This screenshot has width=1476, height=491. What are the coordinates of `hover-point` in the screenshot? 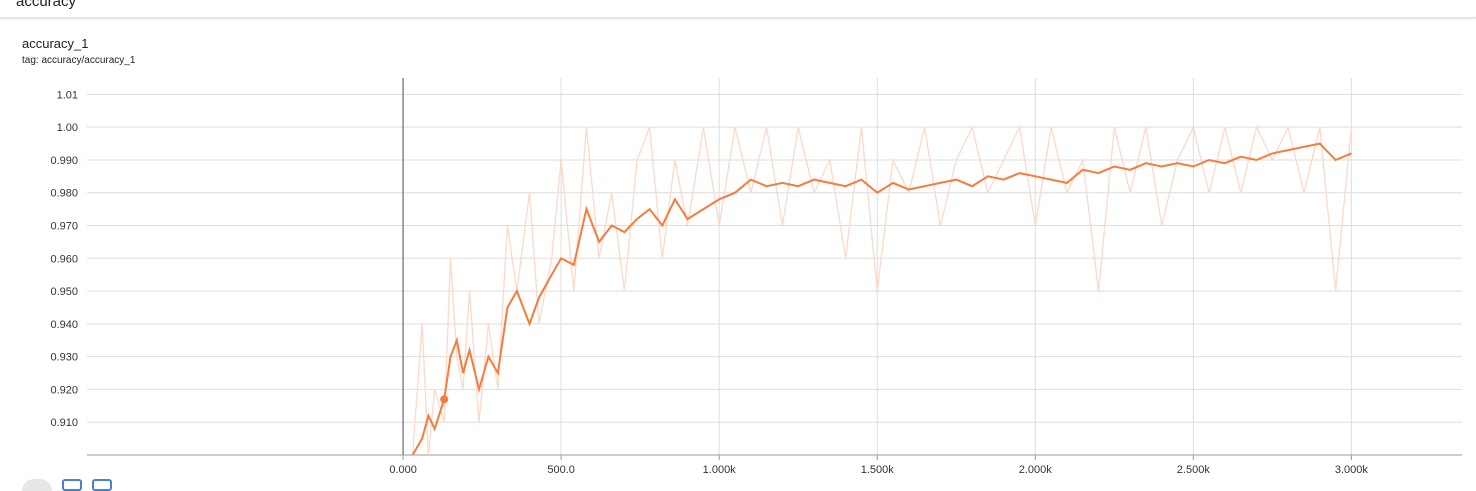 It's located at (444, 399).